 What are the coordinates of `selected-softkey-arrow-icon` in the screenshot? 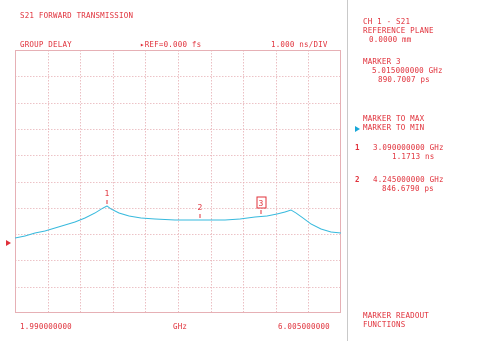 It's located at (357, 129).